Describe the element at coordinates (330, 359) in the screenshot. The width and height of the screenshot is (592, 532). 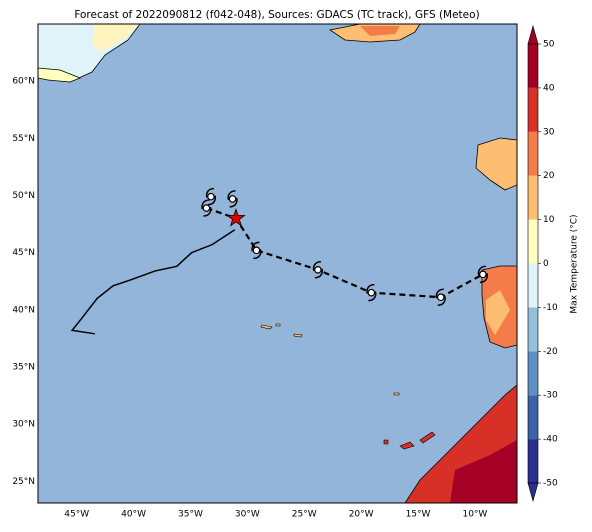
I see `azores` at that location.